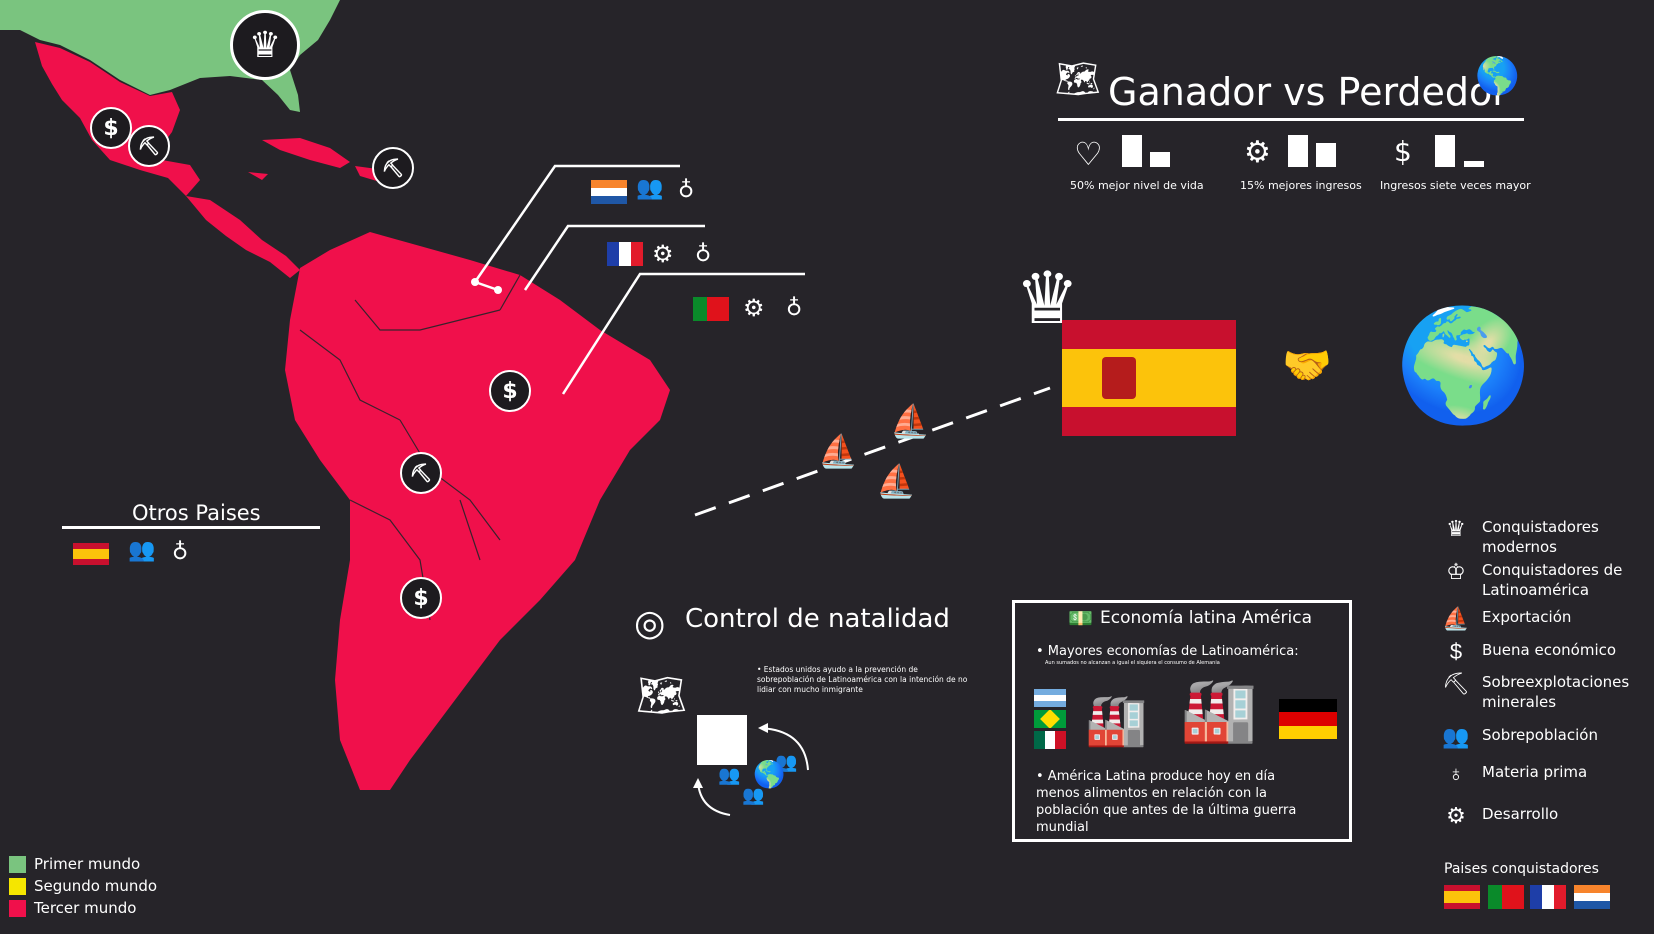  Describe the element at coordinates (191, 527) in the screenshot. I see `otros-underline` at that location.